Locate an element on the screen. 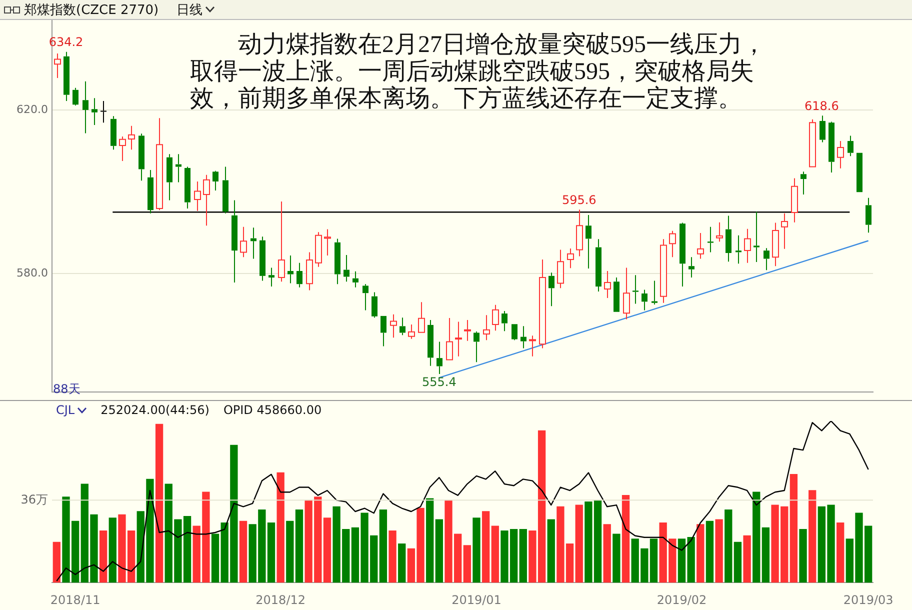 This screenshot has height=610, width=912. ref-line-label: 36万 is located at coordinates (34, 499).